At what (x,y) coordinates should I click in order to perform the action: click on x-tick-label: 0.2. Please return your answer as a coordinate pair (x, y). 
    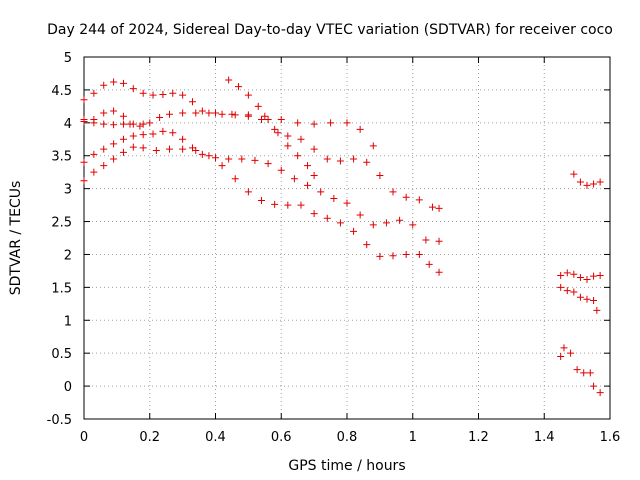
    Looking at the image, I should click on (149, 437).